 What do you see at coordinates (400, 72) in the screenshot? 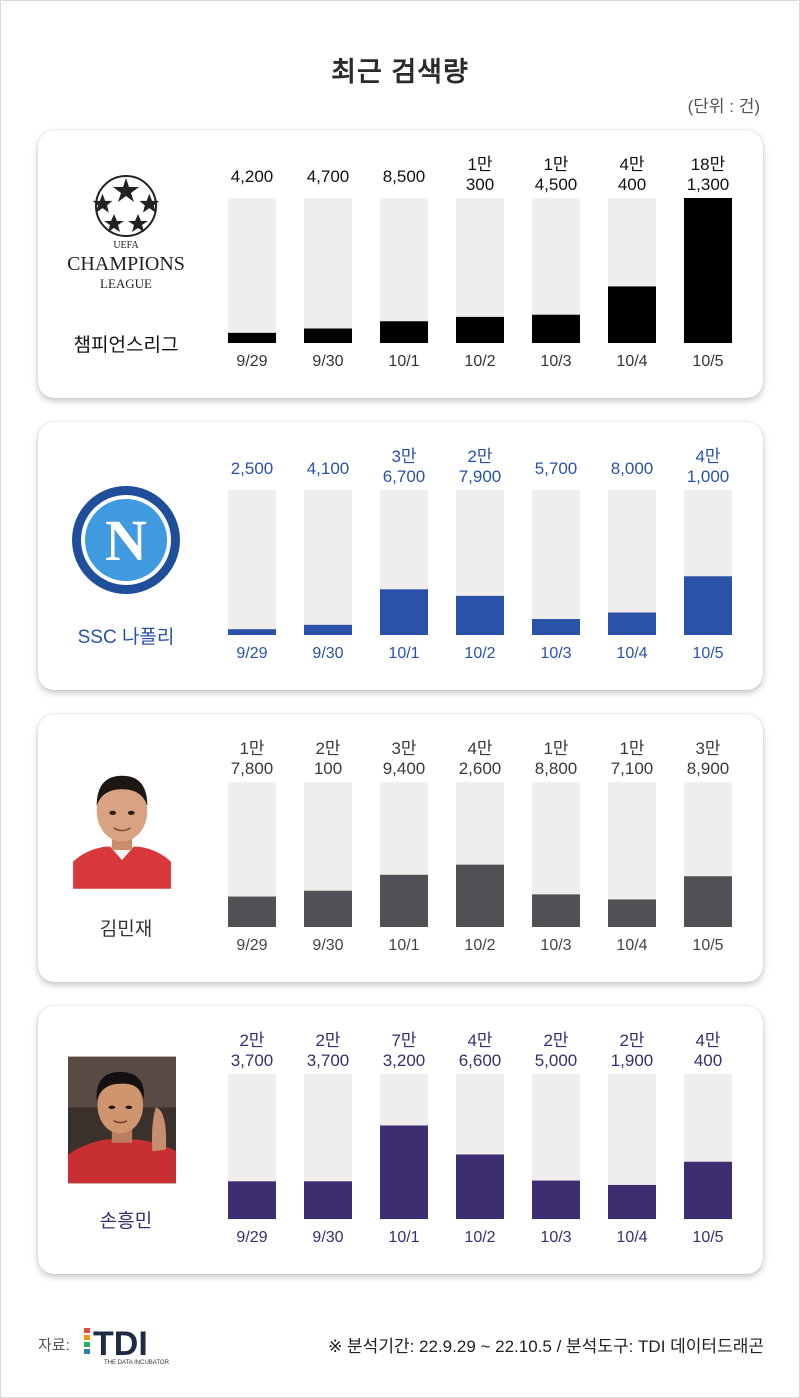
I see `page-title: 최근 검색량` at bounding box center [400, 72].